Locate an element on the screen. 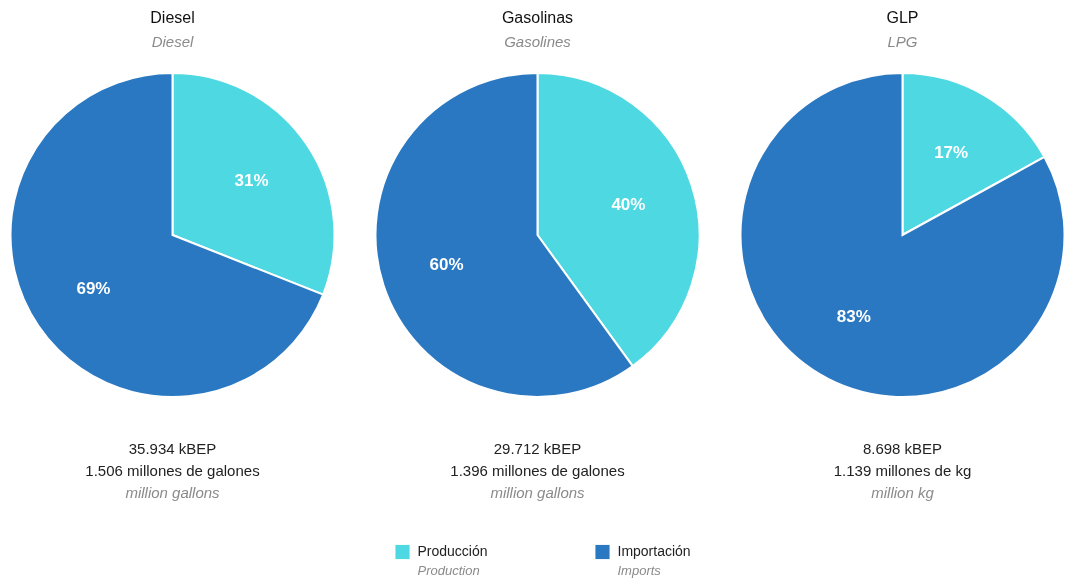  data-label: 69% is located at coordinates (93, 288).